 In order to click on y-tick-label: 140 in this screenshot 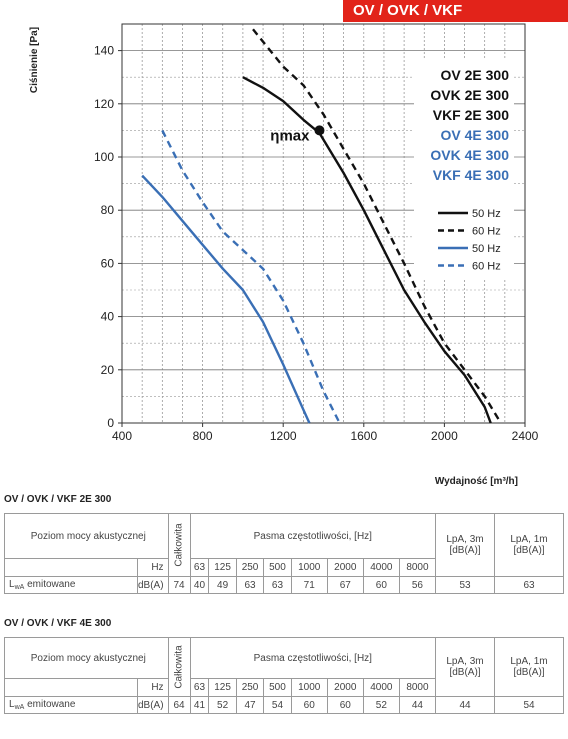, I will do `click(104, 51)`.